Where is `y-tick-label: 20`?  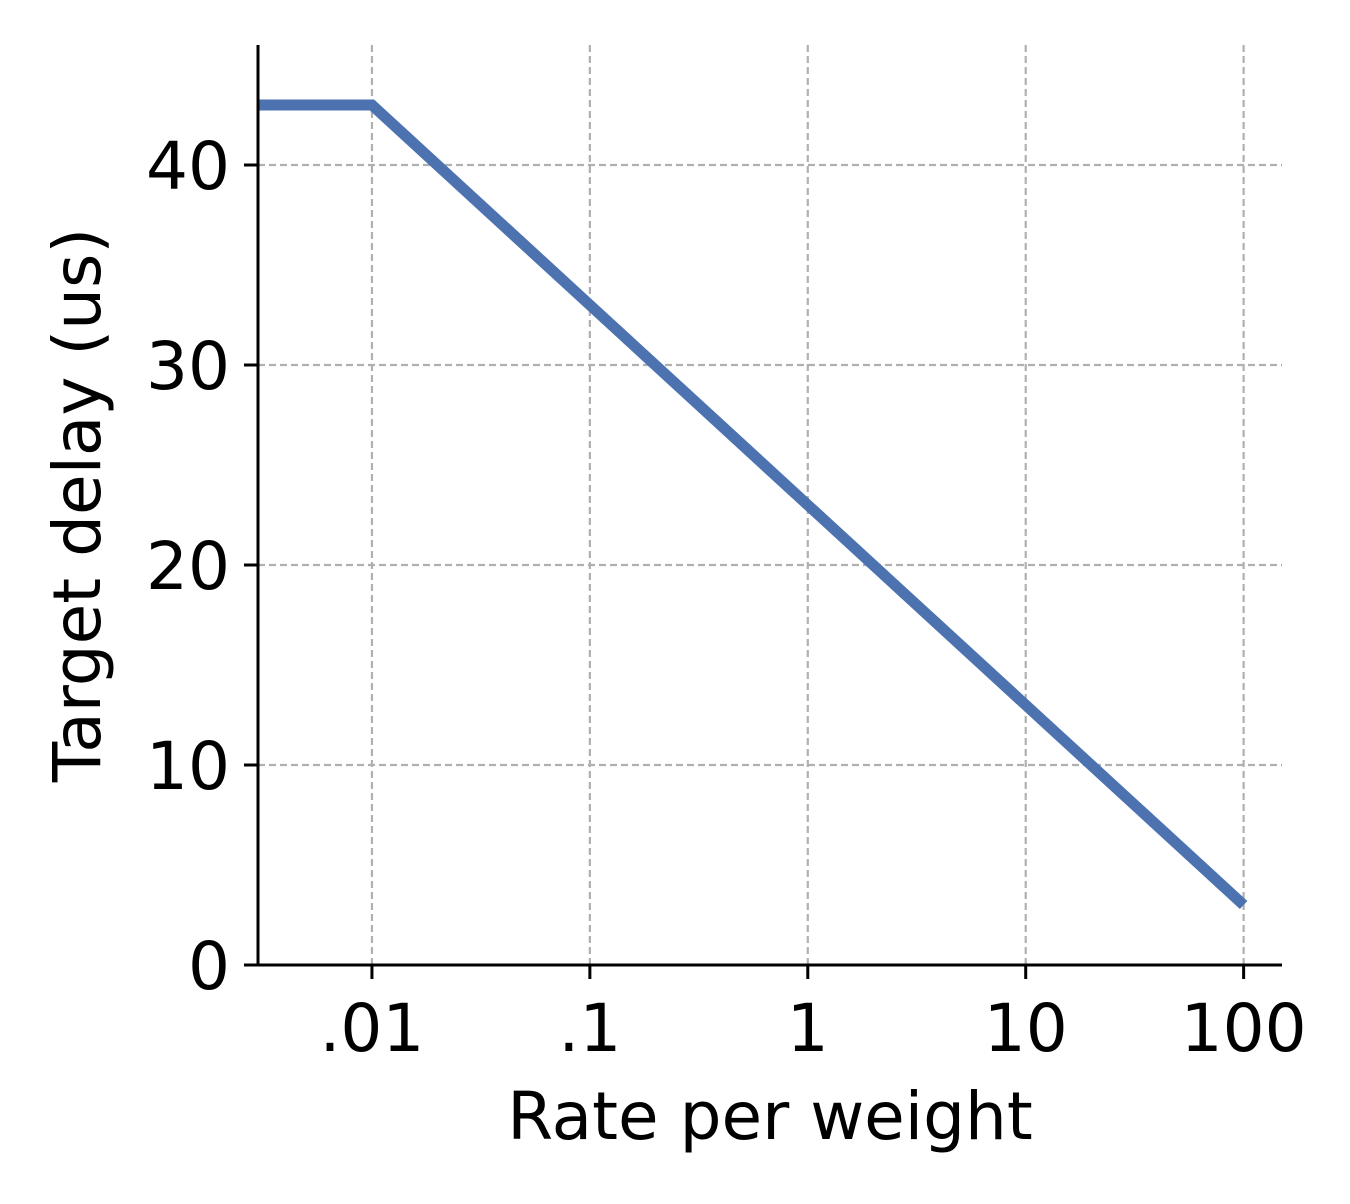
y-tick-label: 20 is located at coordinates (188, 566).